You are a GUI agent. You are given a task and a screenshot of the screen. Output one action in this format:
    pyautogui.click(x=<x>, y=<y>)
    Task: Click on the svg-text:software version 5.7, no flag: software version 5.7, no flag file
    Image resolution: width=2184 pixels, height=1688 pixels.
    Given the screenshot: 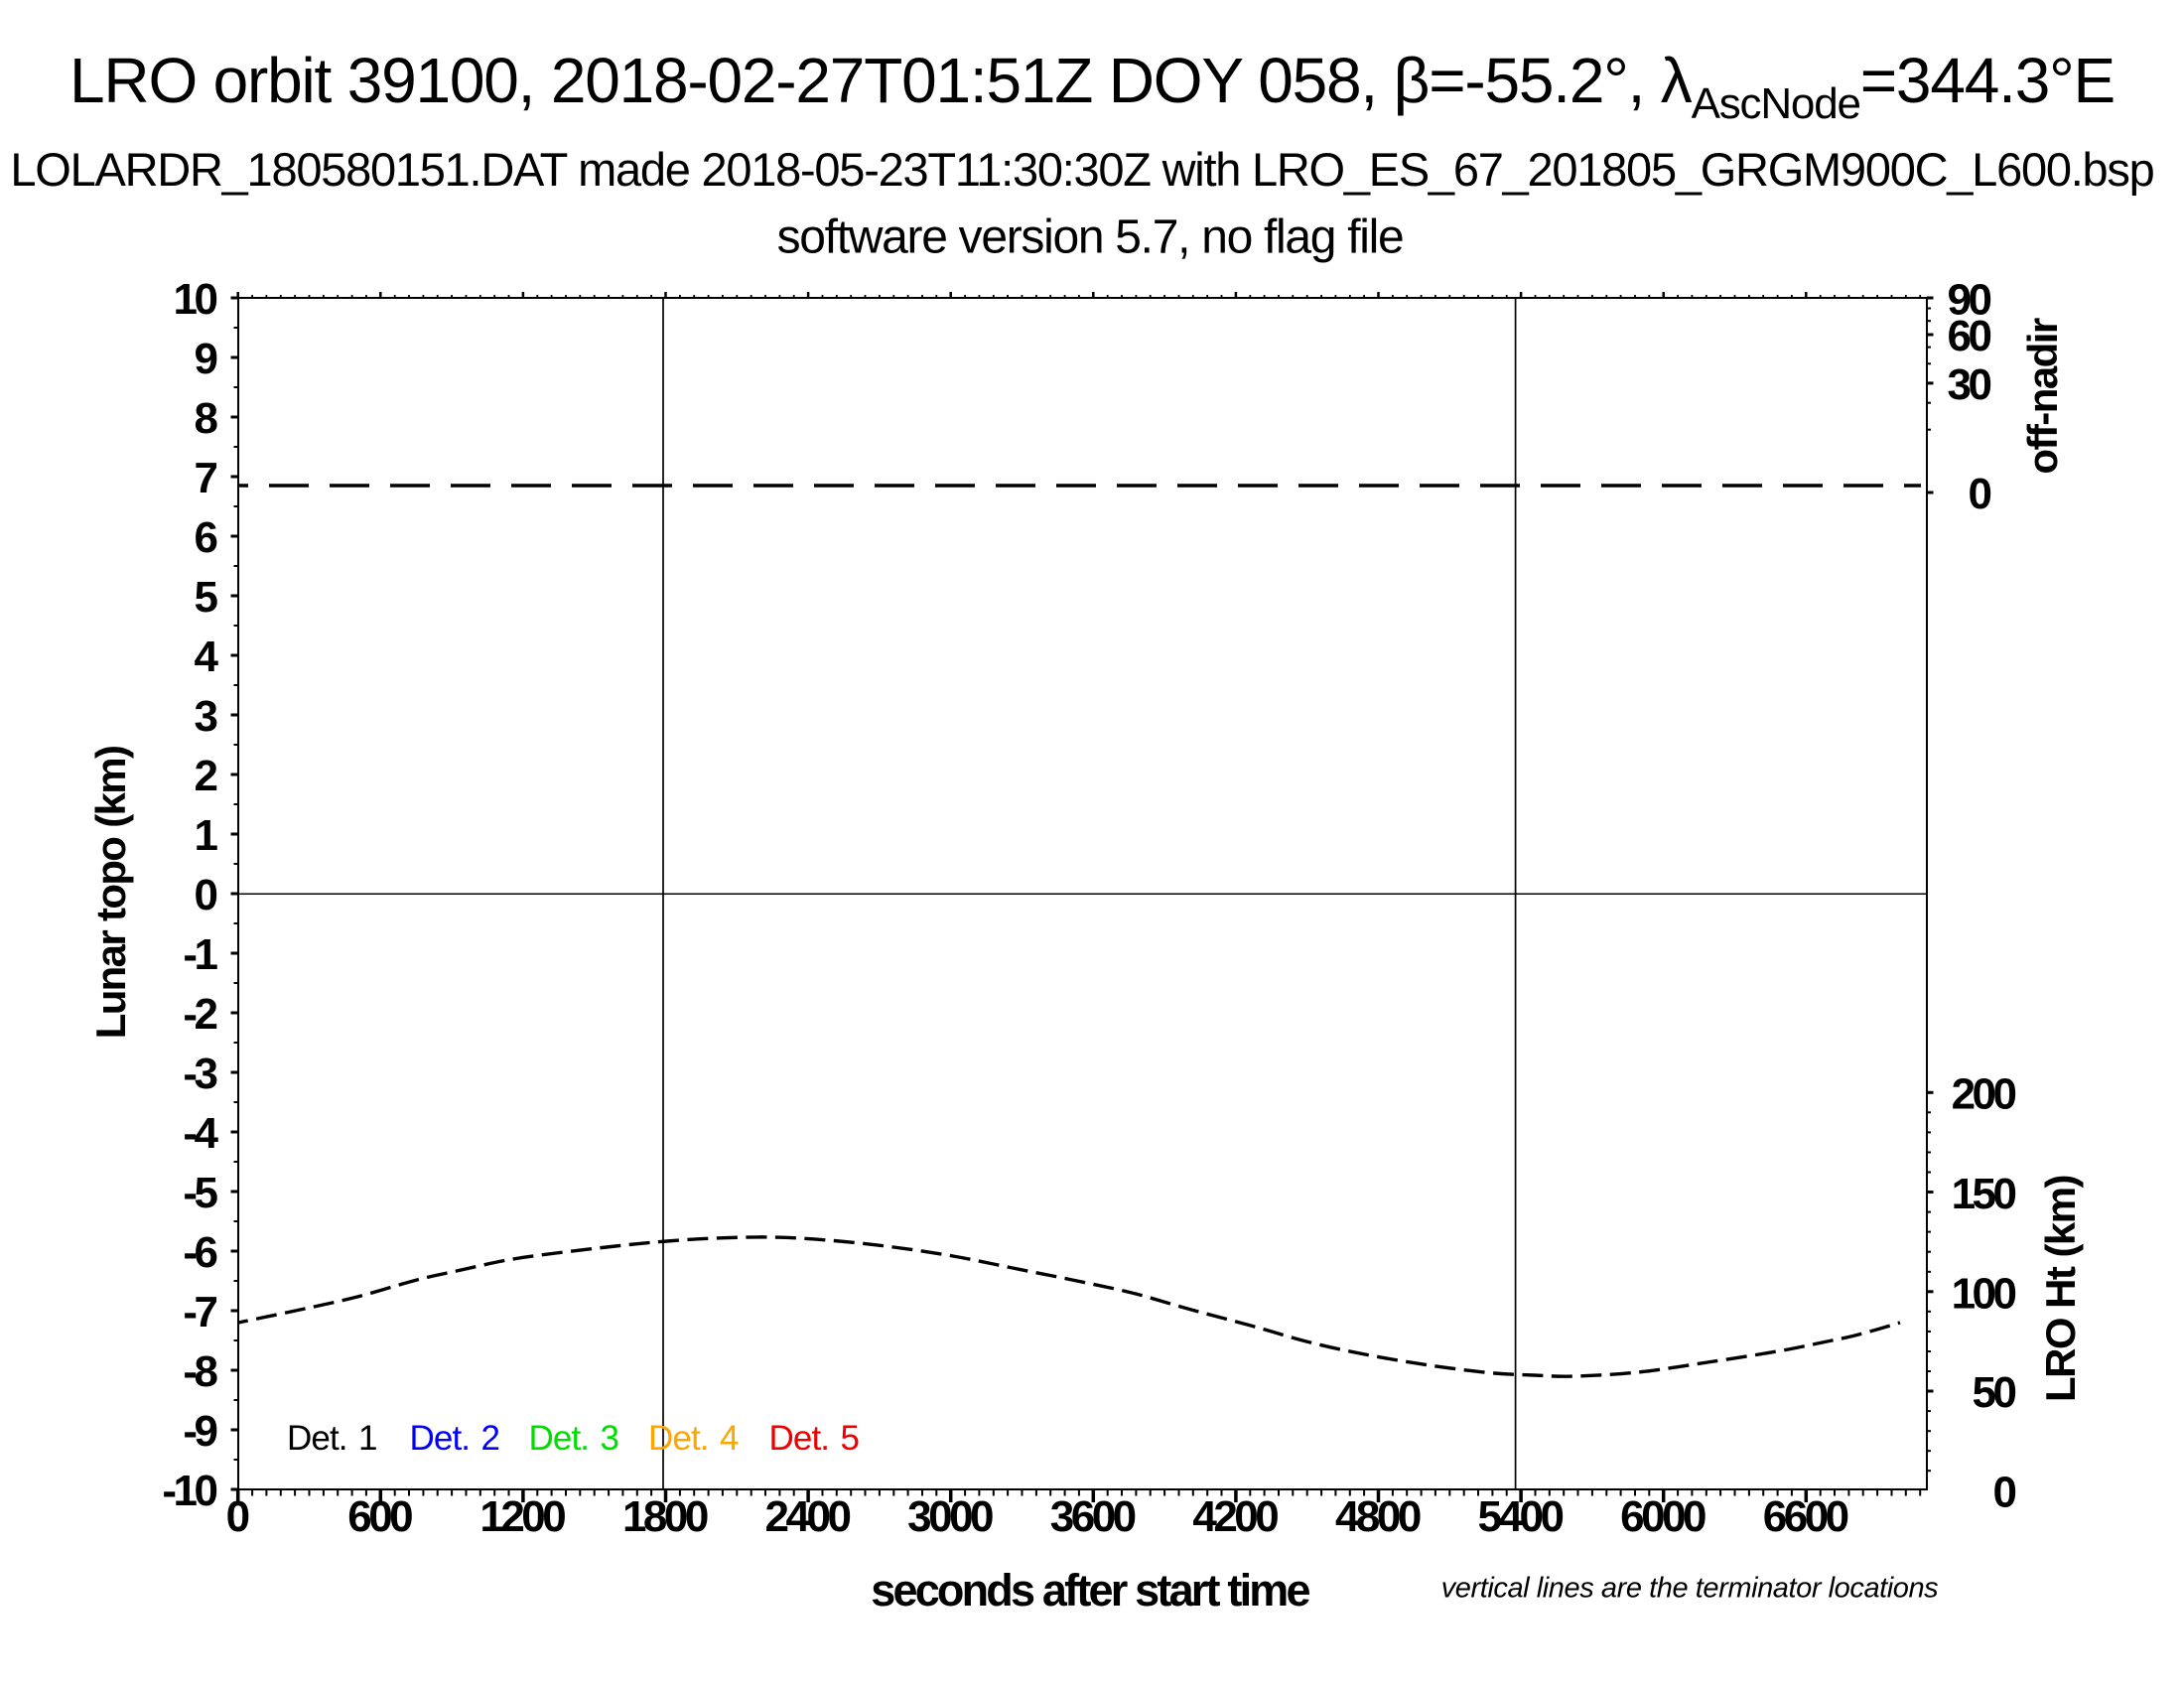 What is the action you would take?
    pyautogui.click(x=1090, y=237)
    